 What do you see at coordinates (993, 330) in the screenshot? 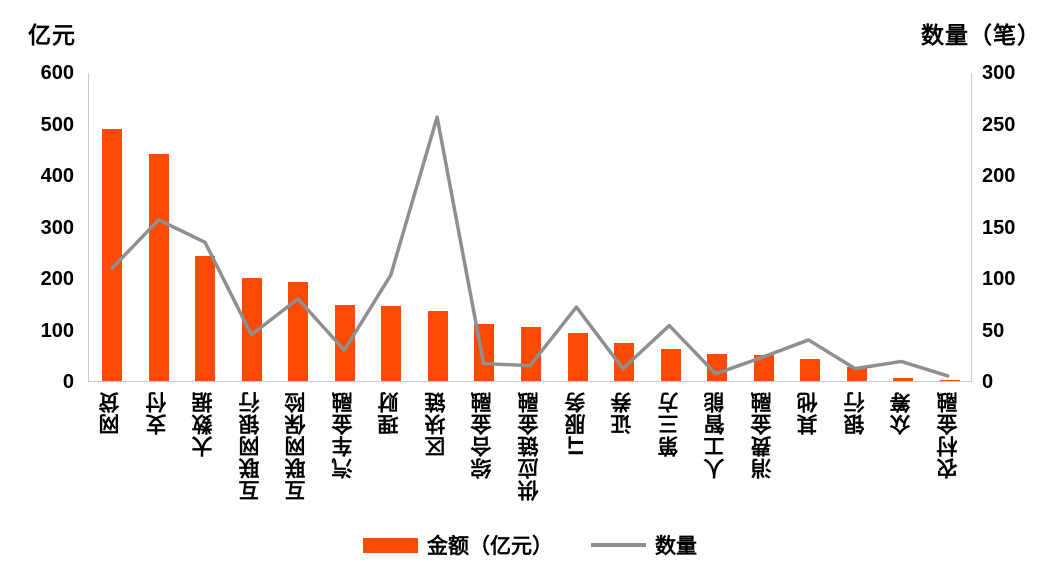
I see `right-axis-tick: 50` at bounding box center [993, 330].